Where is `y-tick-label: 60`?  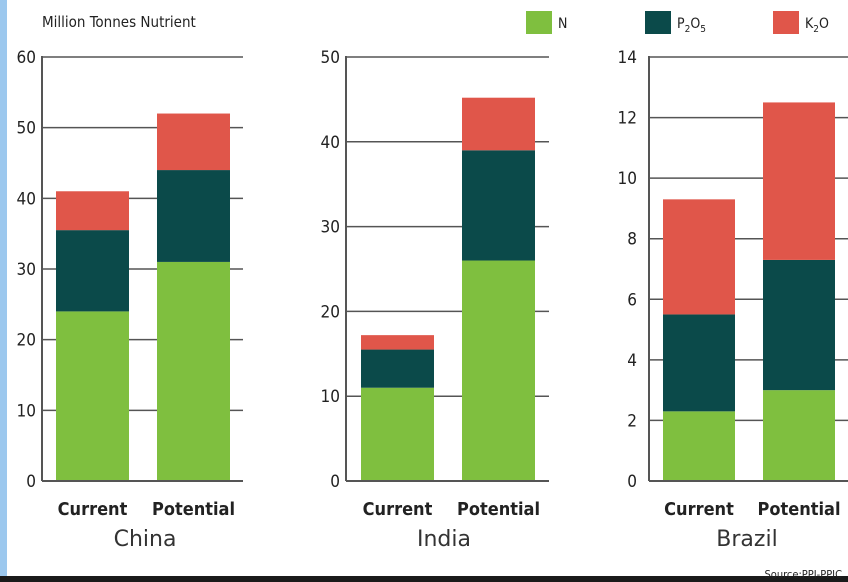 y-tick-label: 60 is located at coordinates (26, 58).